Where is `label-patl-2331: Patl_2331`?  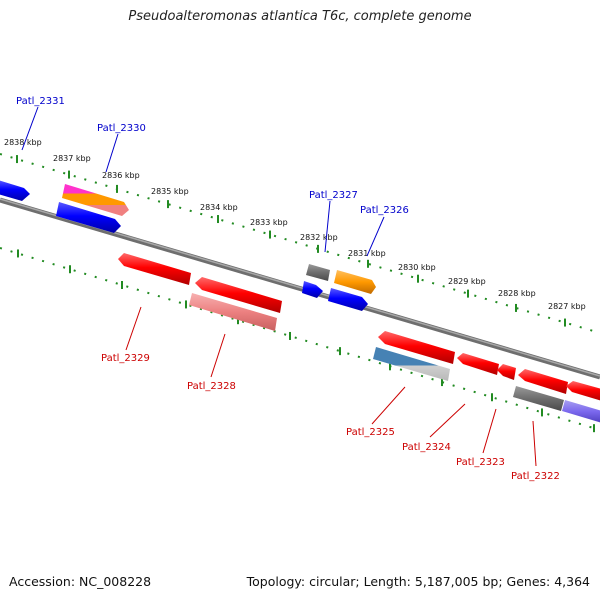
label-patl-2331: Patl_2331 is located at coordinates (40, 101).